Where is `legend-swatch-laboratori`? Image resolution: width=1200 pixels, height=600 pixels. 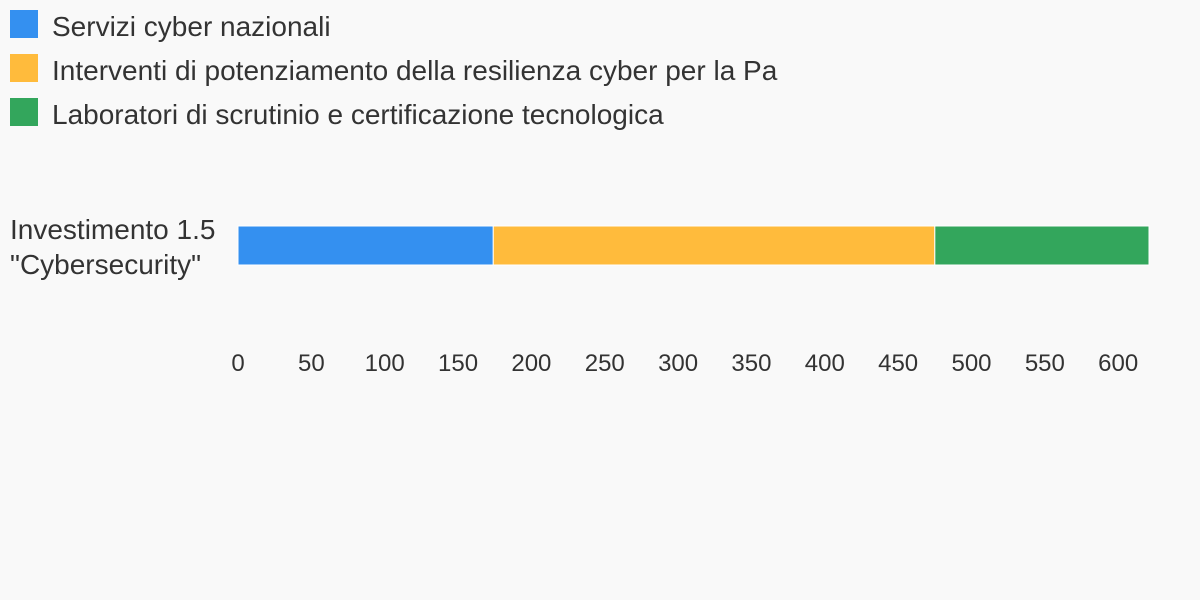
legend-swatch-laboratori is located at coordinates (24, 112).